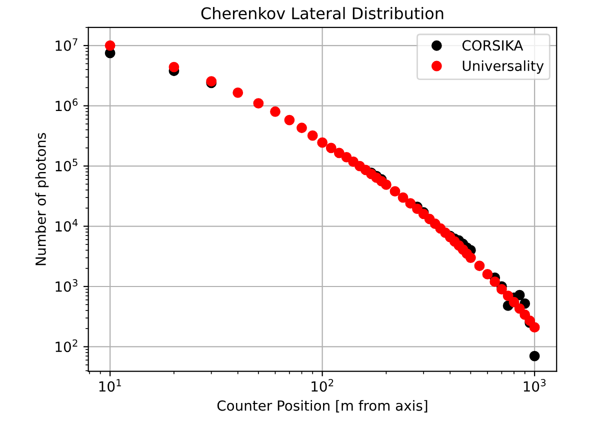 The width and height of the screenshot is (589, 422). Describe the element at coordinates (493, 45) in the screenshot. I see `legend-label: CORSIKA` at that location.